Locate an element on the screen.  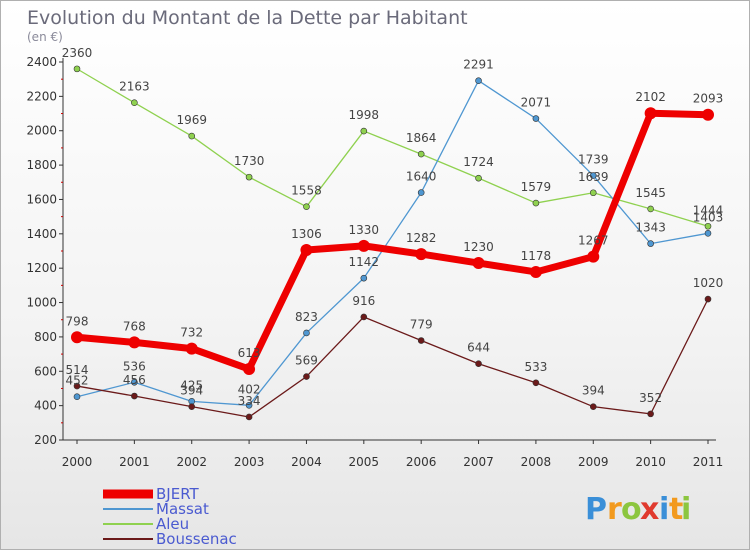
data-label-bjert: 1330 is located at coordinates (364, 230).